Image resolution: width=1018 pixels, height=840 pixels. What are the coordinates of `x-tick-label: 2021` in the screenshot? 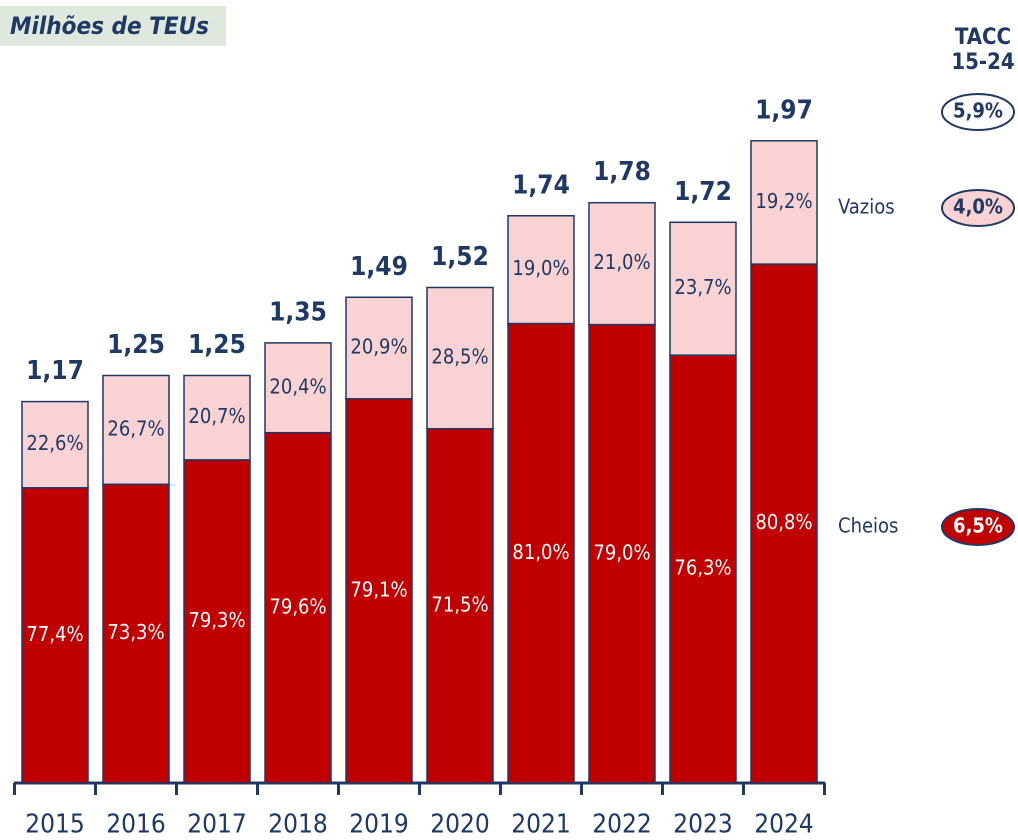 It's located at (541, 825).